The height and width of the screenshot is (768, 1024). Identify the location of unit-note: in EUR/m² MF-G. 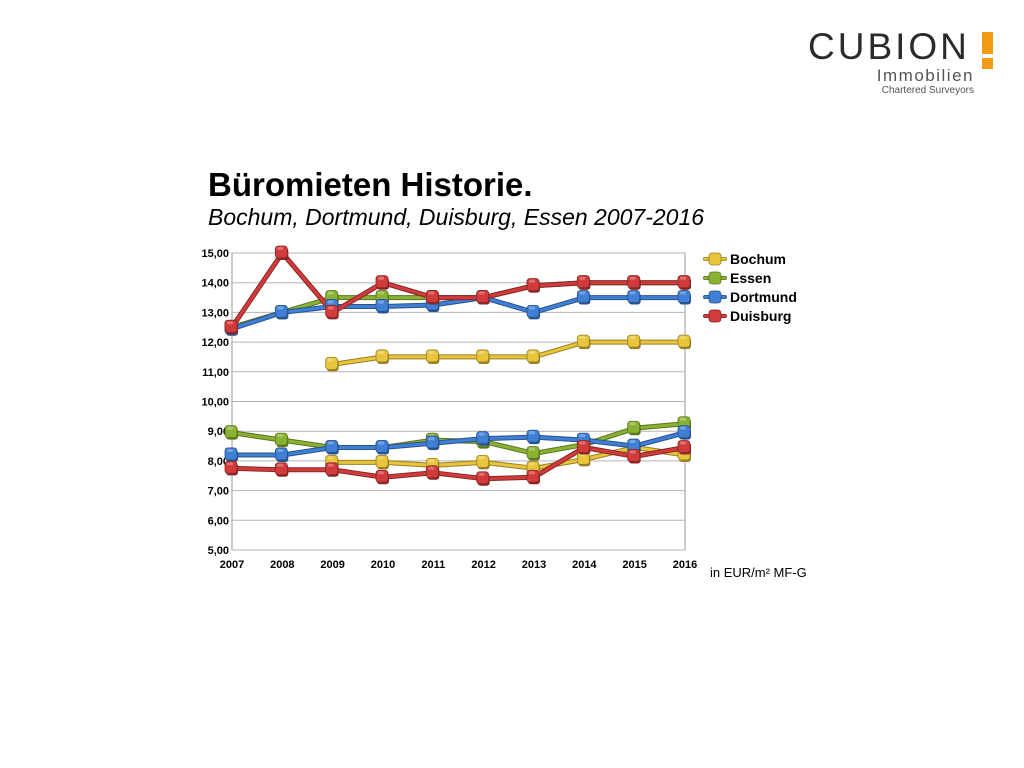
(758, 572).